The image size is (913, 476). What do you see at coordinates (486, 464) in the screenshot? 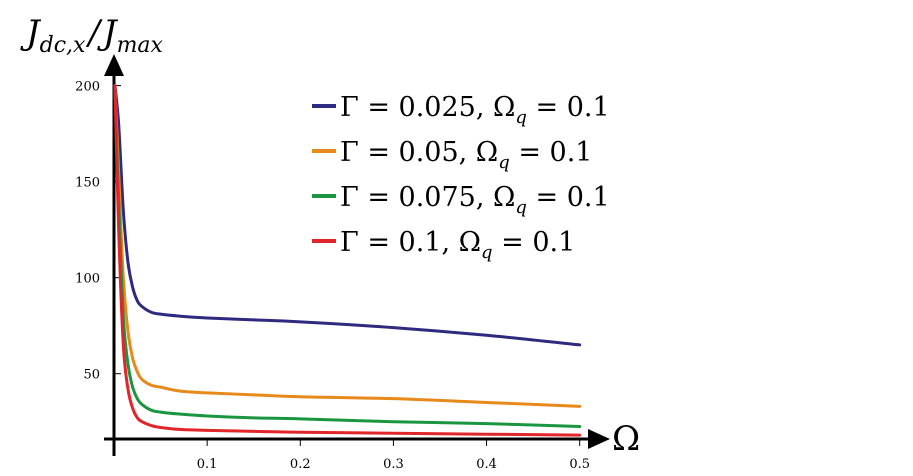
I see `x-tick-label: 0.4` at bounding box center [486, 464].